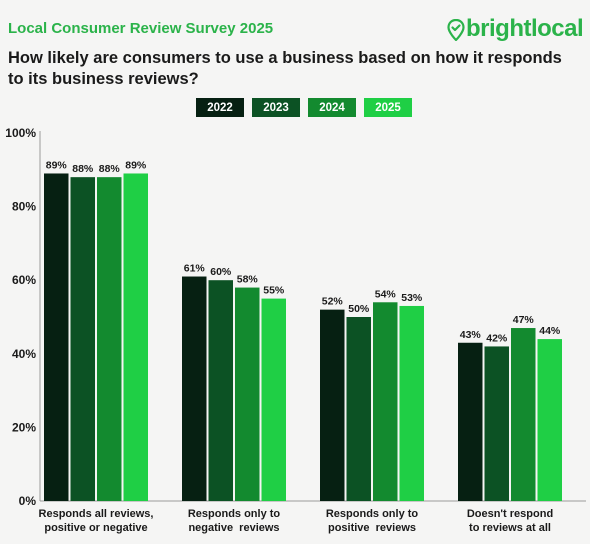  Describe the element at coordinates (332, 405) in the screenshot. I see `bar-2022-cat3` at that location.